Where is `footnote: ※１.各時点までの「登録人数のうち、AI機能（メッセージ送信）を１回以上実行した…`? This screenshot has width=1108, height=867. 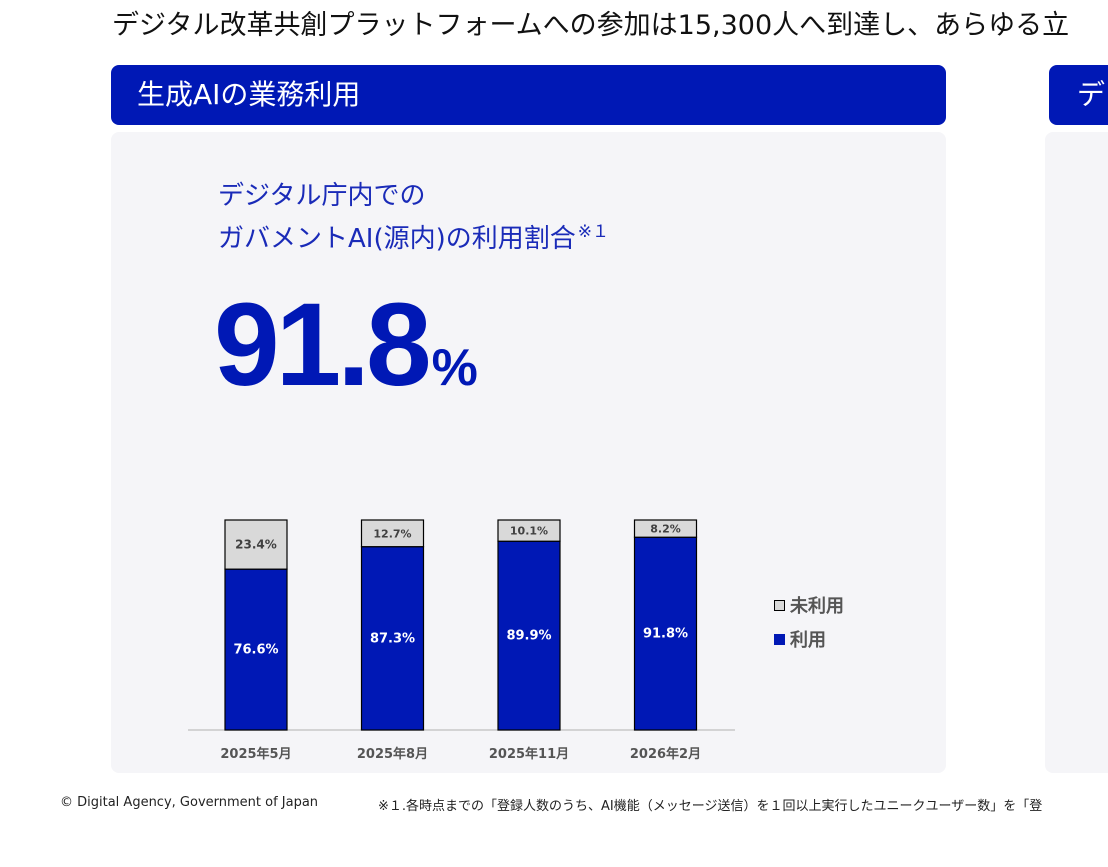 footnote: ※１.各時点までの「登録人数のうち、AI機能（メッセージ送信）を１回以上実行した… is located at coordinates (710, 806).